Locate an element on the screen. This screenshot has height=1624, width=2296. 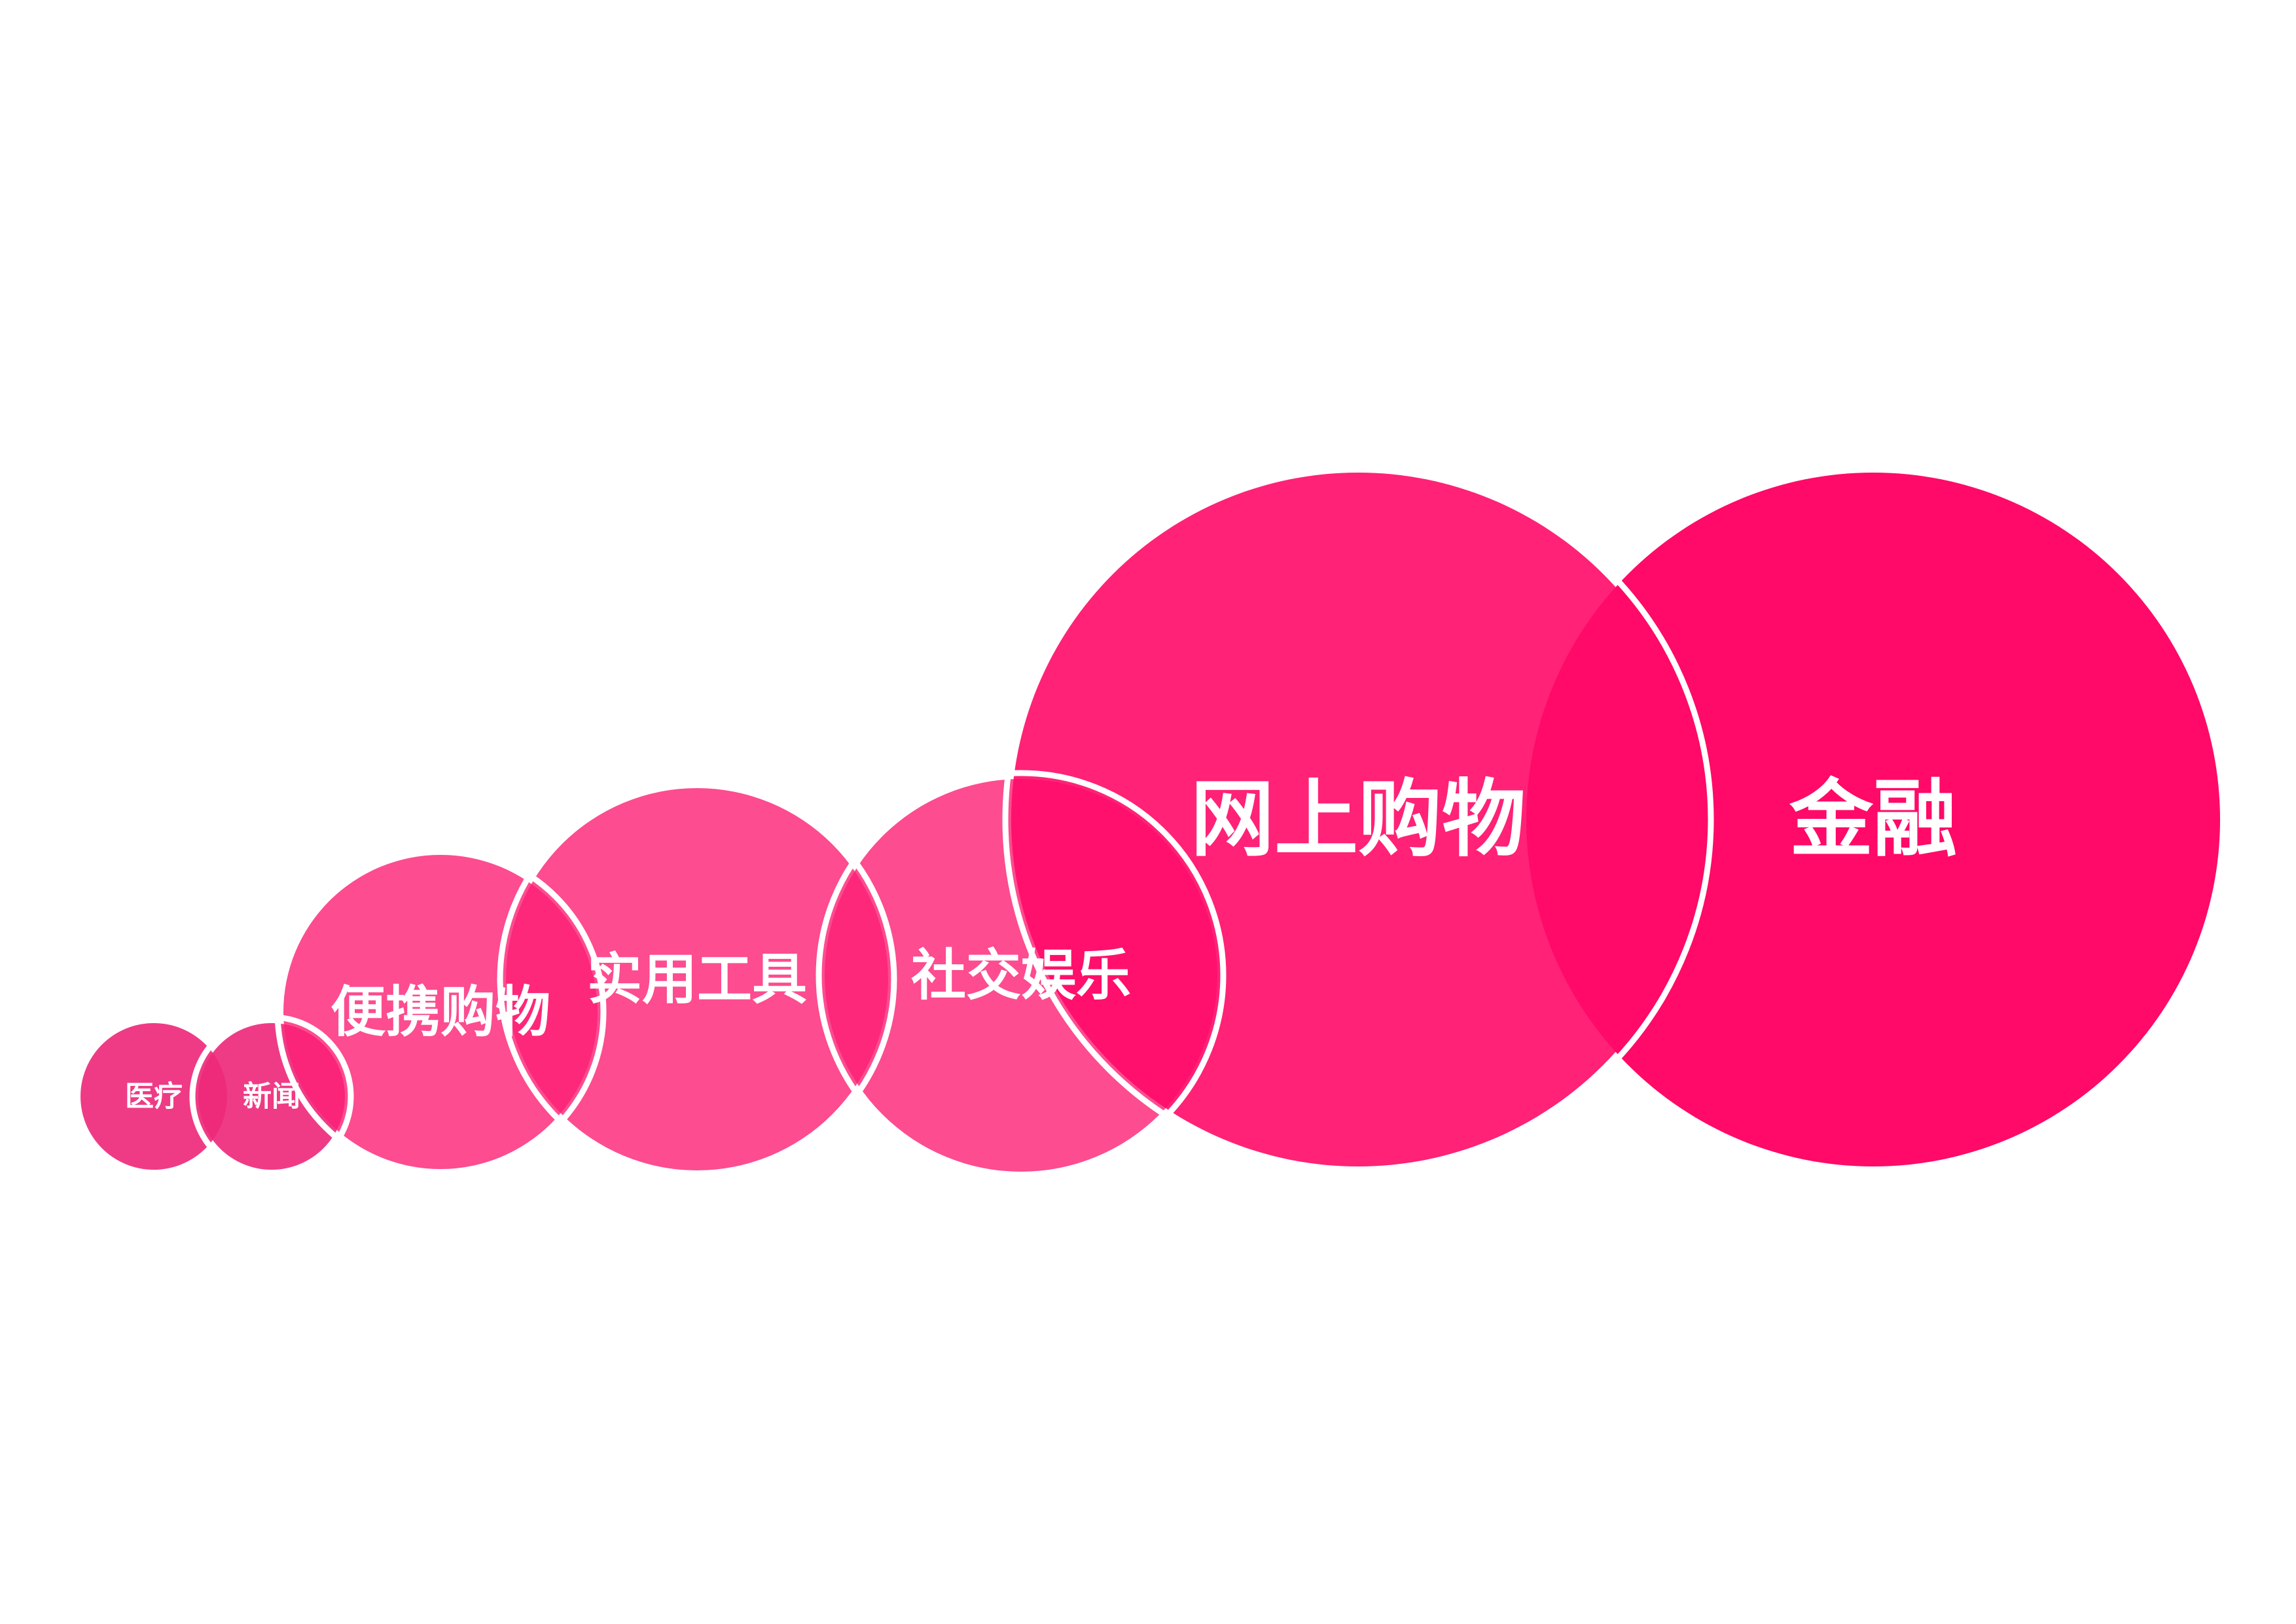
circle-shiyong is located at coordinates (697, 979).